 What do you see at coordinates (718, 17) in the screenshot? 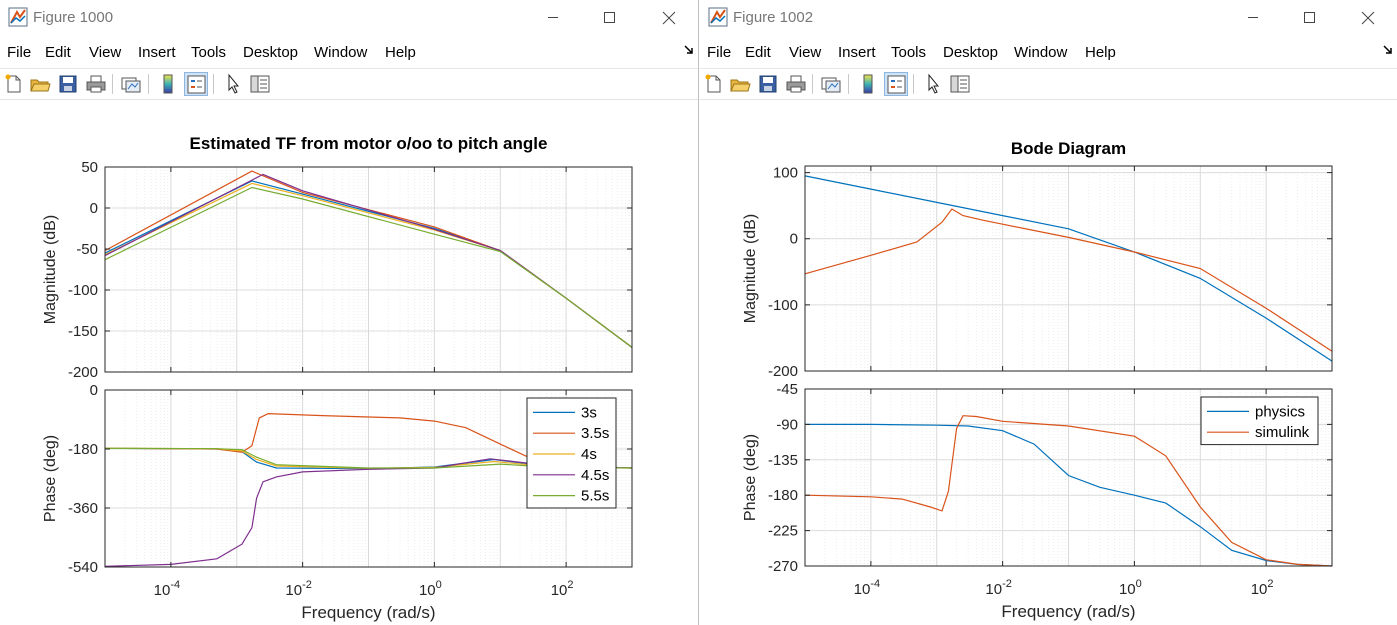
I see `matlab-figure-icon` at bounding box center [718, 17].